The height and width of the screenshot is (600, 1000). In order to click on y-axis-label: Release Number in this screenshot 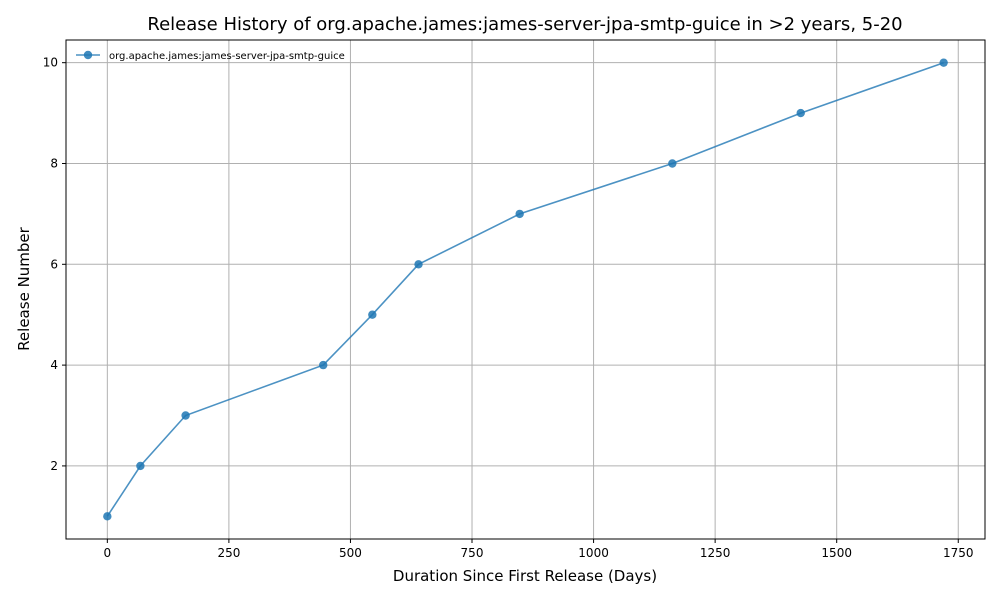, I will do `click(24, 288)`.